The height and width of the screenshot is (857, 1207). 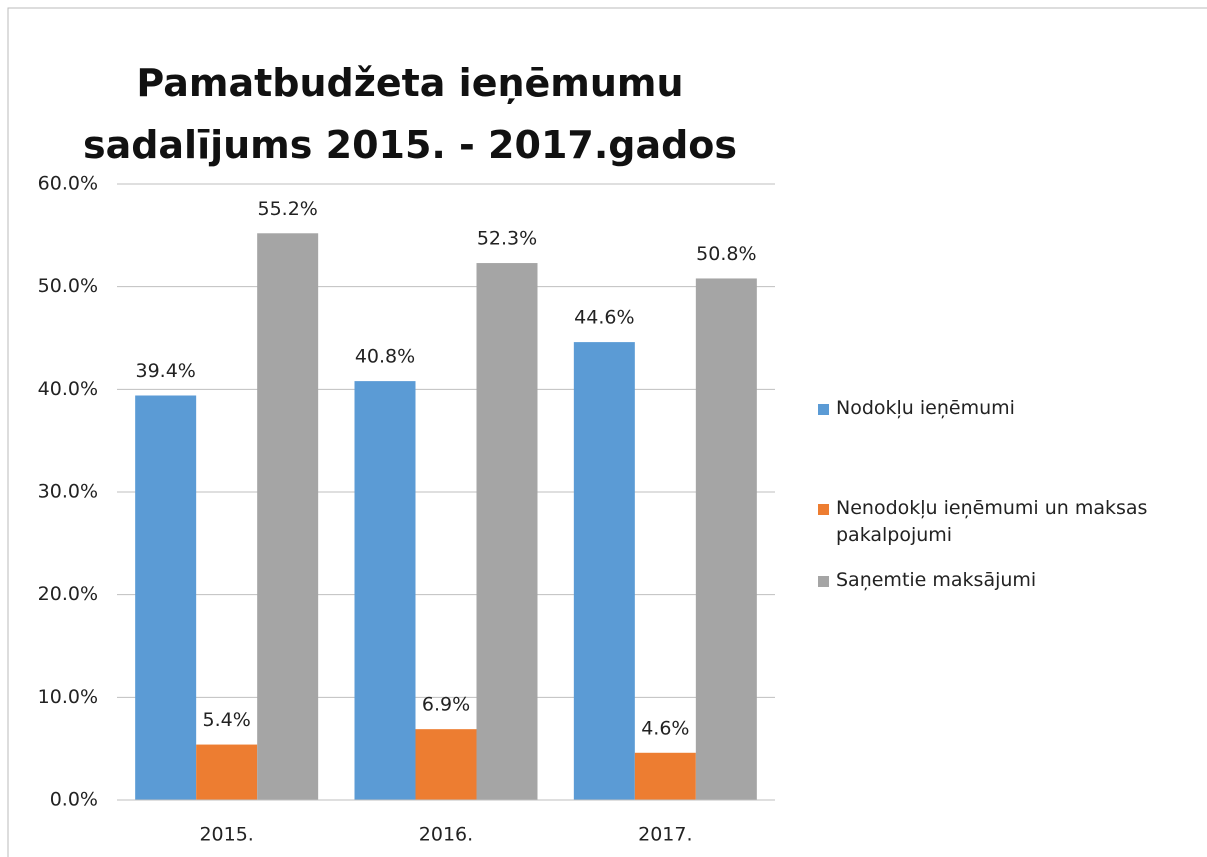 What do you see at coordinates (68, 184) in the screenshot?
I see `y-tick-label: 60.0%` at bounding box center [68, 184].